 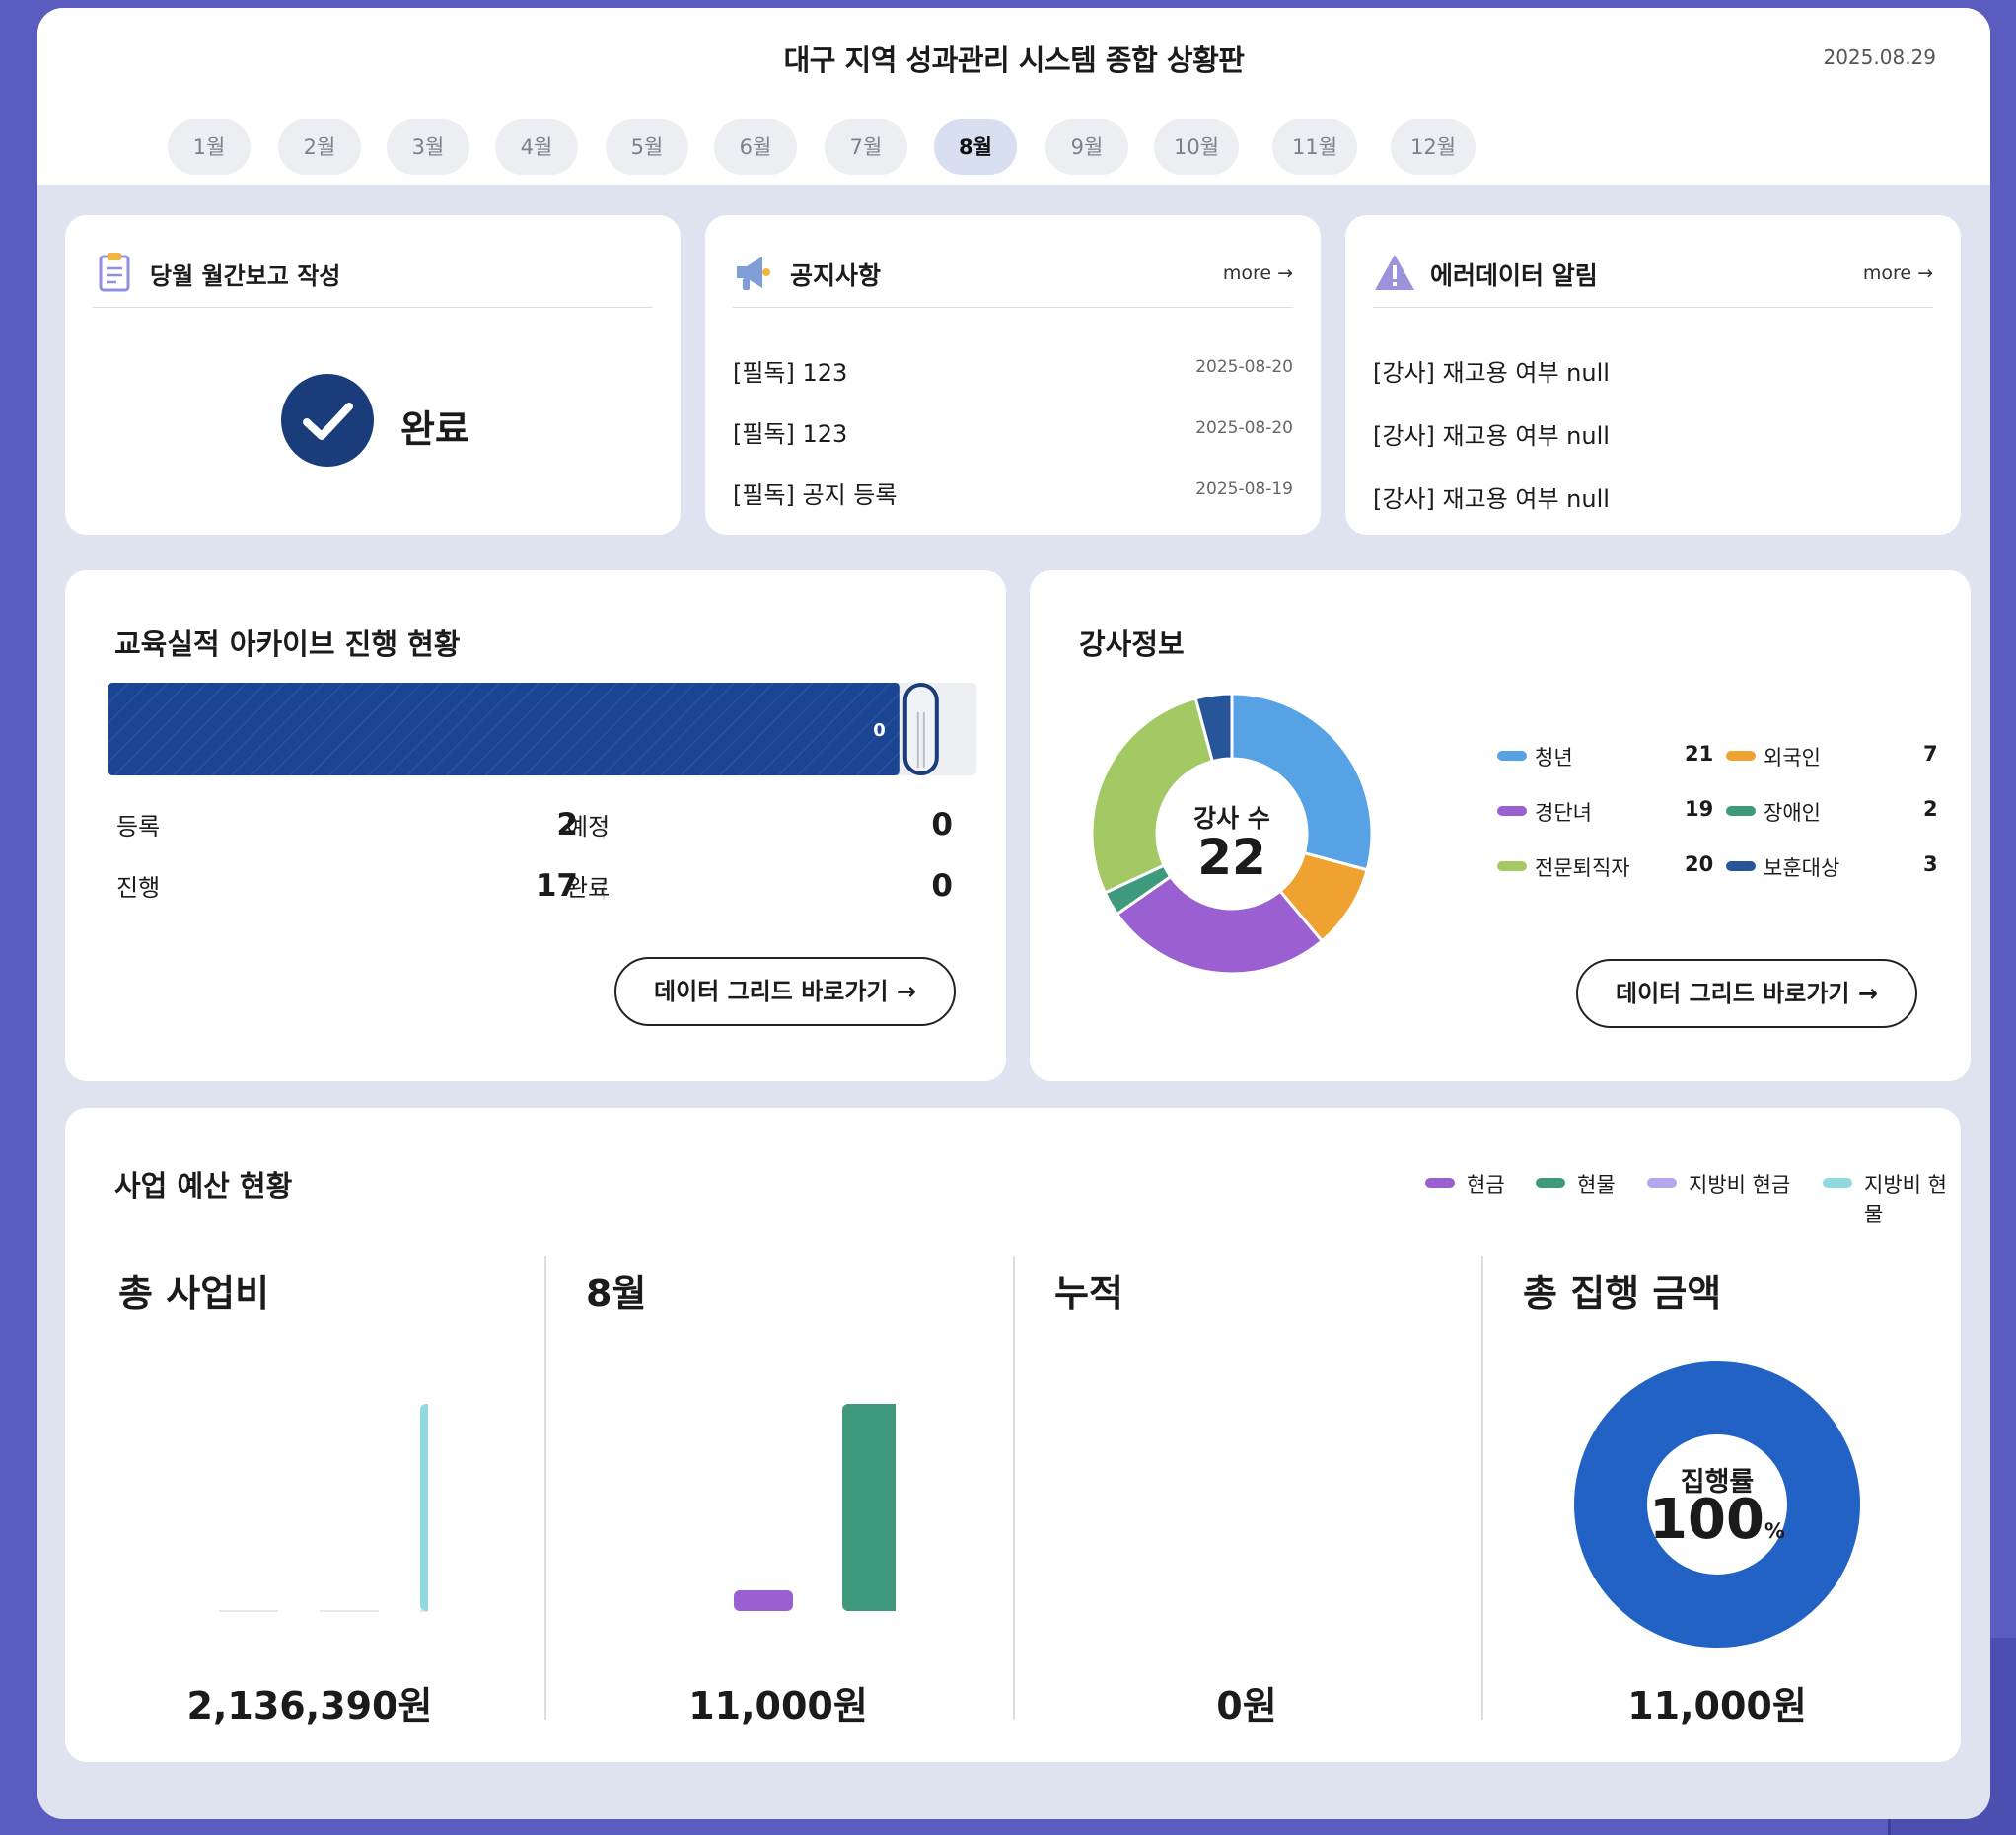 I want to click on tab-month: 5월, so click(x=647, y=147).